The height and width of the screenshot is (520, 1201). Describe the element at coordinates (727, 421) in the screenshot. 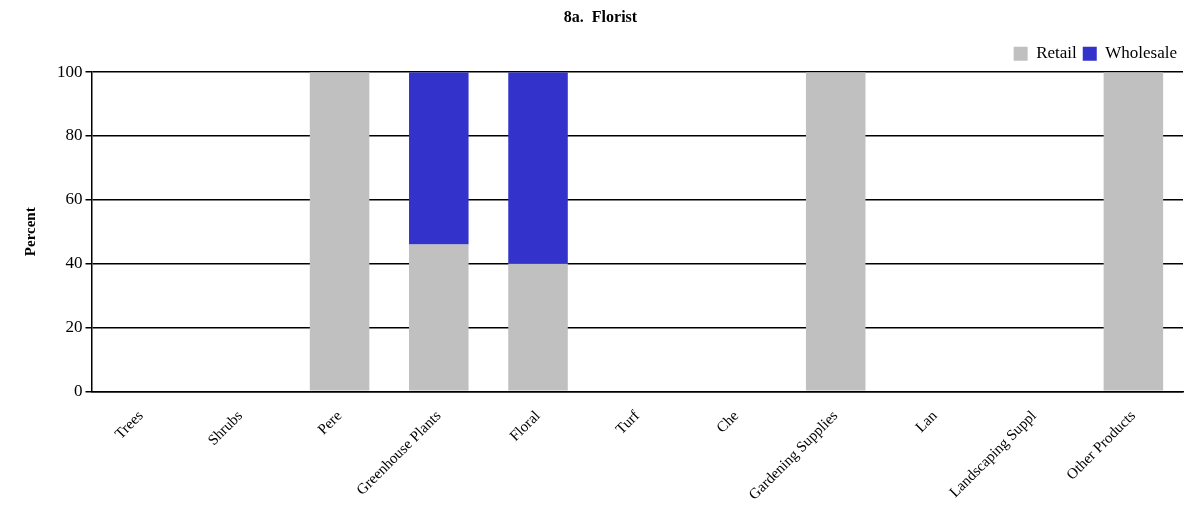

I see `x-tick-label: Che` at that location.